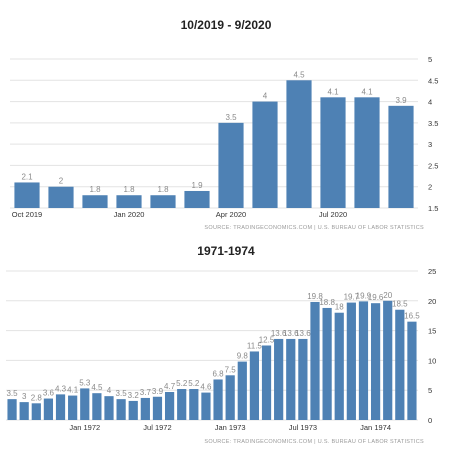  Describe the element at coordinates (61, 181) in the screenshot. I see `bar-value-label: 2` at that location.